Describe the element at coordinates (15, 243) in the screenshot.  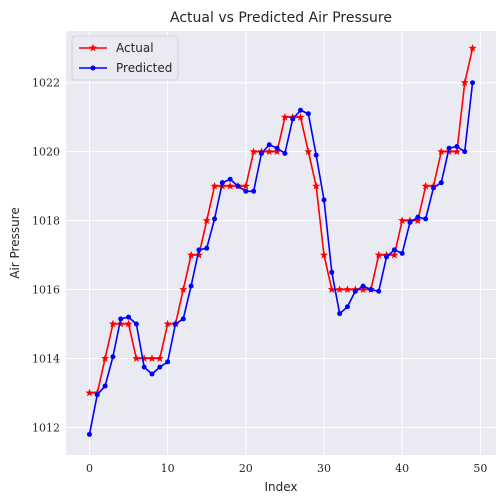
I see `y-axis-label: Air Pressure` at that location.